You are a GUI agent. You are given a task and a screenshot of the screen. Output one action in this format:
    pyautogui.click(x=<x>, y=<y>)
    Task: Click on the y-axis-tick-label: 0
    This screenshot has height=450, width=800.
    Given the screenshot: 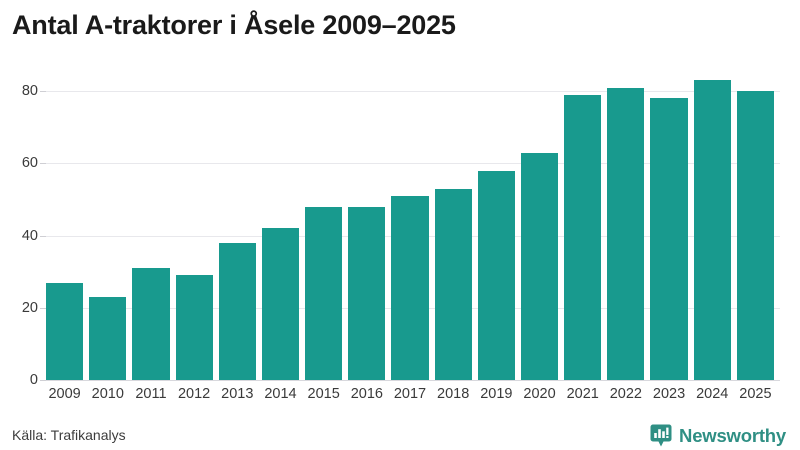 What is the action you would take?
    pyautogui.click(x=33, y=380)
    